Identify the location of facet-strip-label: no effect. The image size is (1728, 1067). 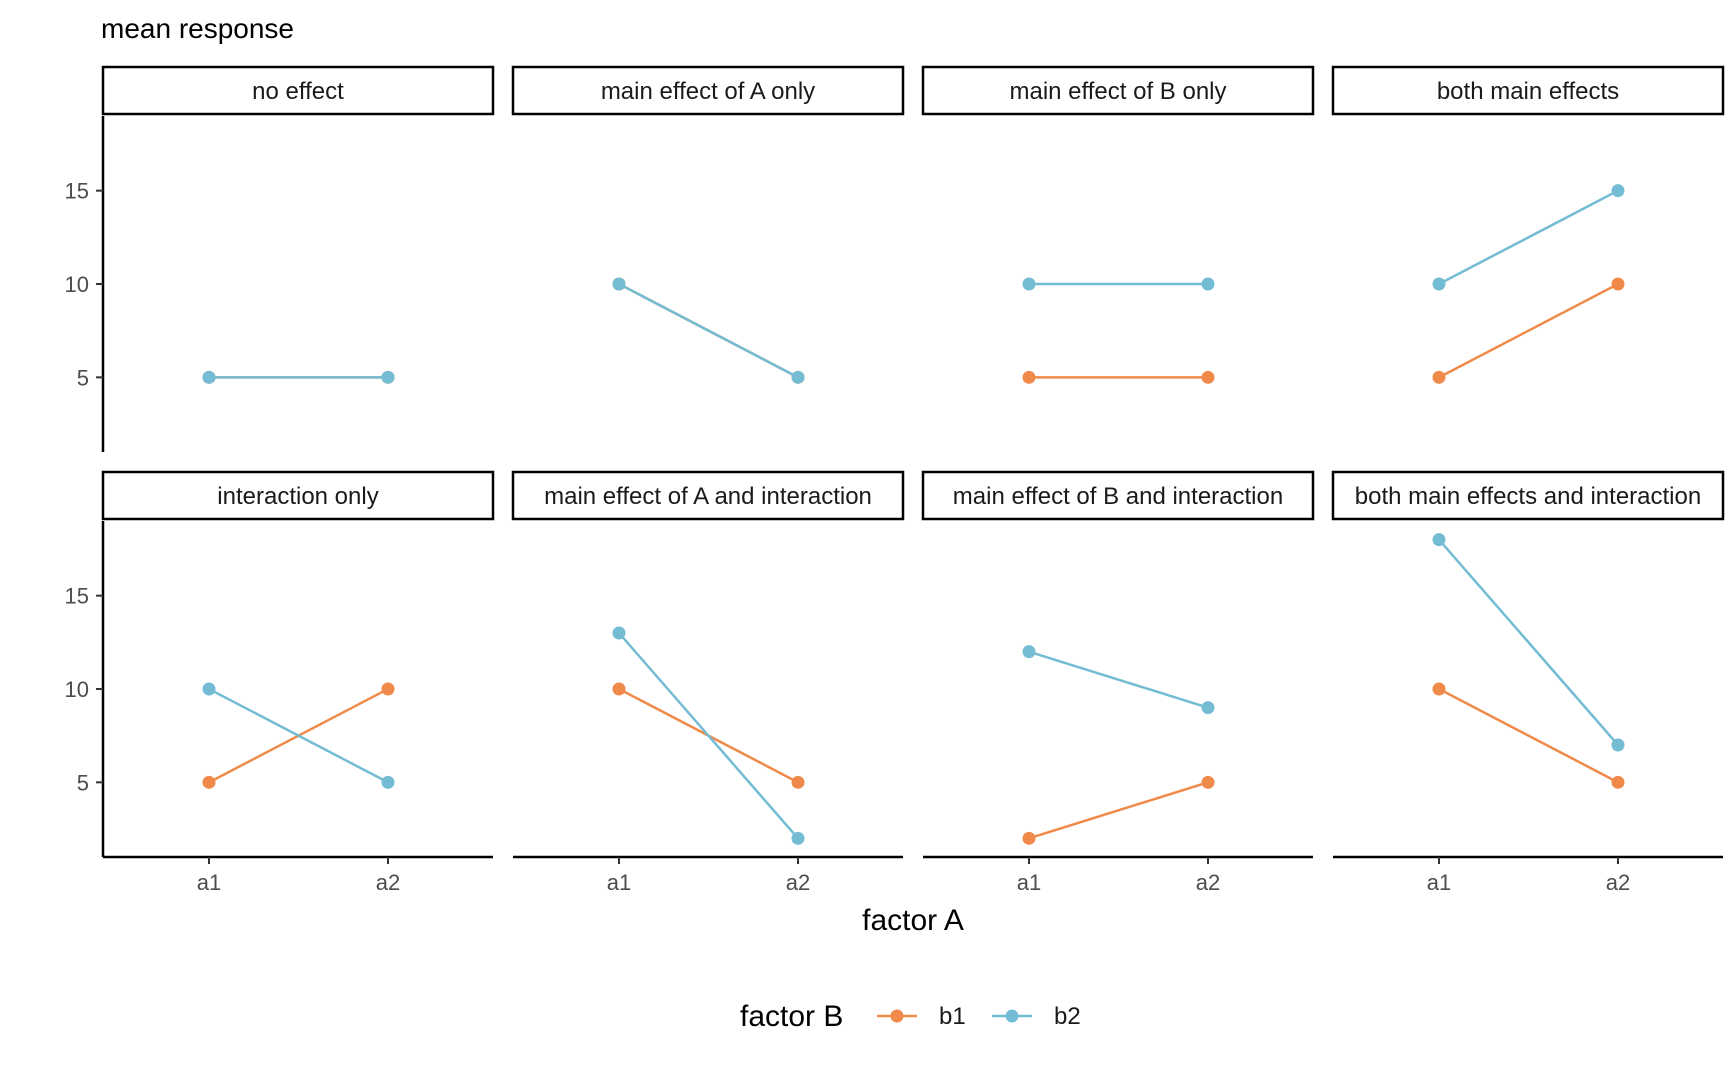
(298, 91).